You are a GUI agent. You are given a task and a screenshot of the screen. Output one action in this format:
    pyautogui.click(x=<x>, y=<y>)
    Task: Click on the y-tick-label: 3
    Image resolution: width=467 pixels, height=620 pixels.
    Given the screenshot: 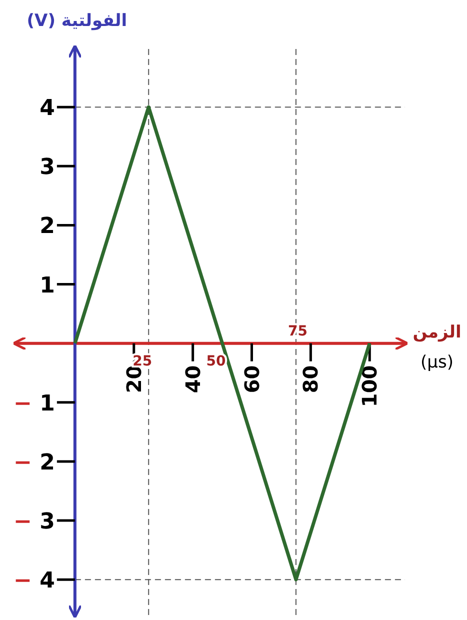 What is the action you would take?
    pyautogui.click(x=47, y=167)
    